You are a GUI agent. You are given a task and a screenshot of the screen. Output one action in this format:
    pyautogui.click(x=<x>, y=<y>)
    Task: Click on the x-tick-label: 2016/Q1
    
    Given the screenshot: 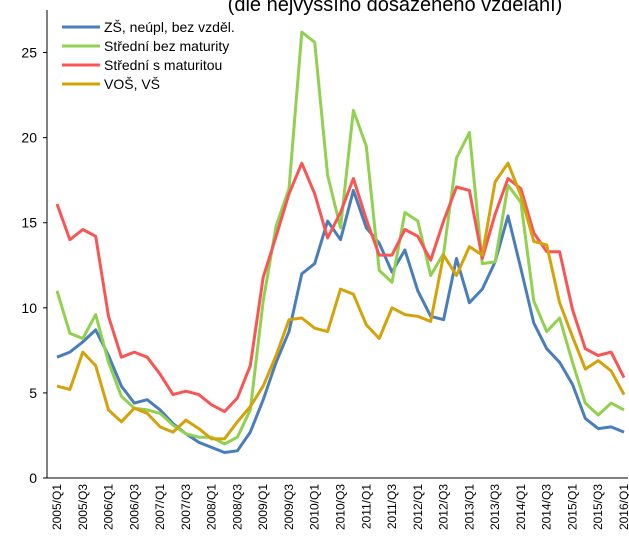 What is the action you would take?
    pyautogui.click(x=623, y=507)
    